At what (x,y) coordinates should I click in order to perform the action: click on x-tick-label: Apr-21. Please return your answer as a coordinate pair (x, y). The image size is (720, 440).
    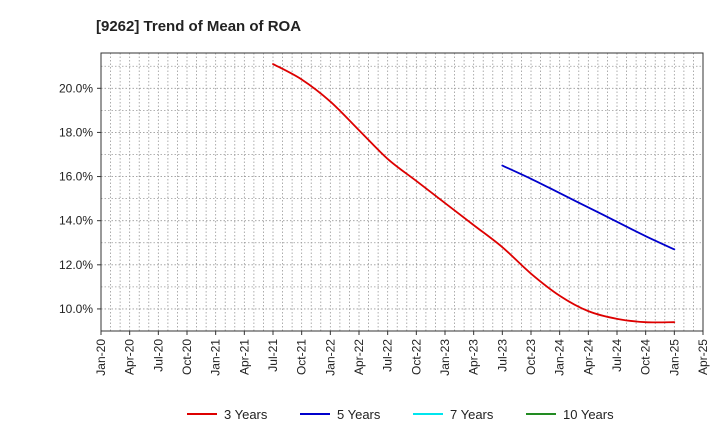
    Looking at the image, I should click on (244, 357).